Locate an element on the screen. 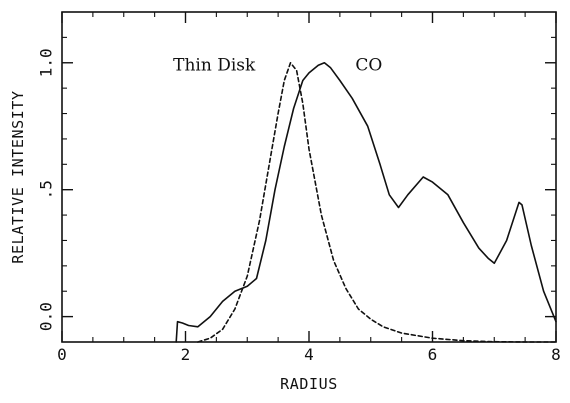 Image resolution: width=570 pixels, height=403 pixels. y-tick-label: .5 is located at coordinates (46, 189).